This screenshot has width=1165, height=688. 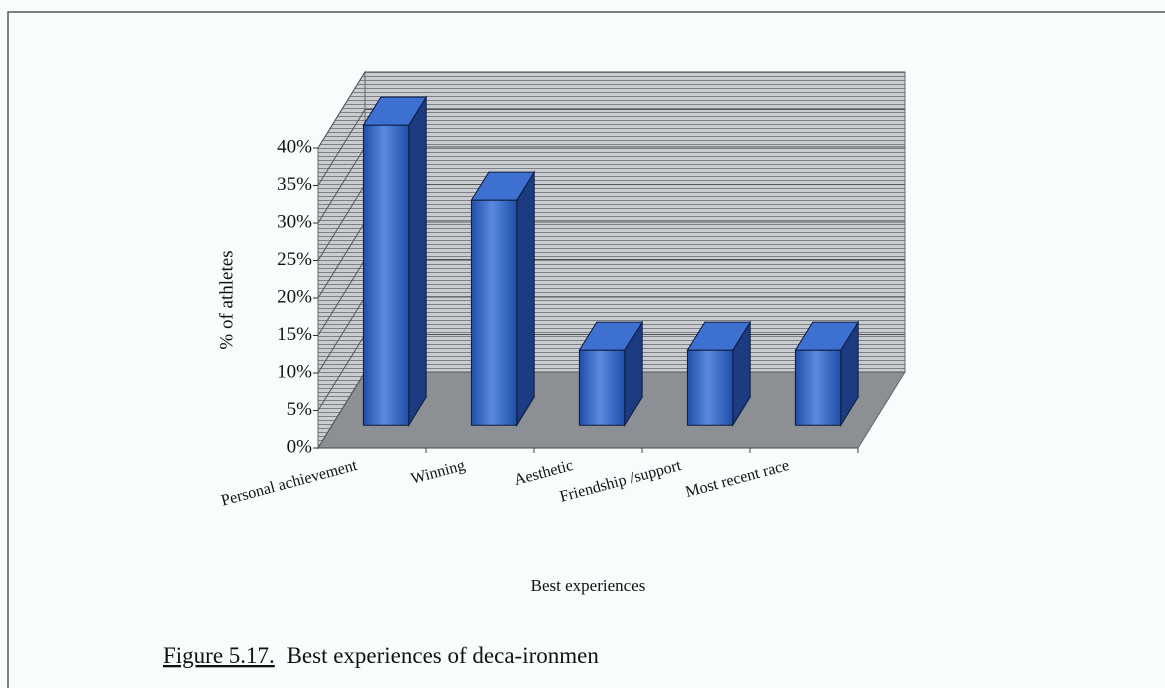 What do you see at coordinates (300, 446) in the screenshot?
I see `y-tick-label: 0%` at bounding box center [300, 446].